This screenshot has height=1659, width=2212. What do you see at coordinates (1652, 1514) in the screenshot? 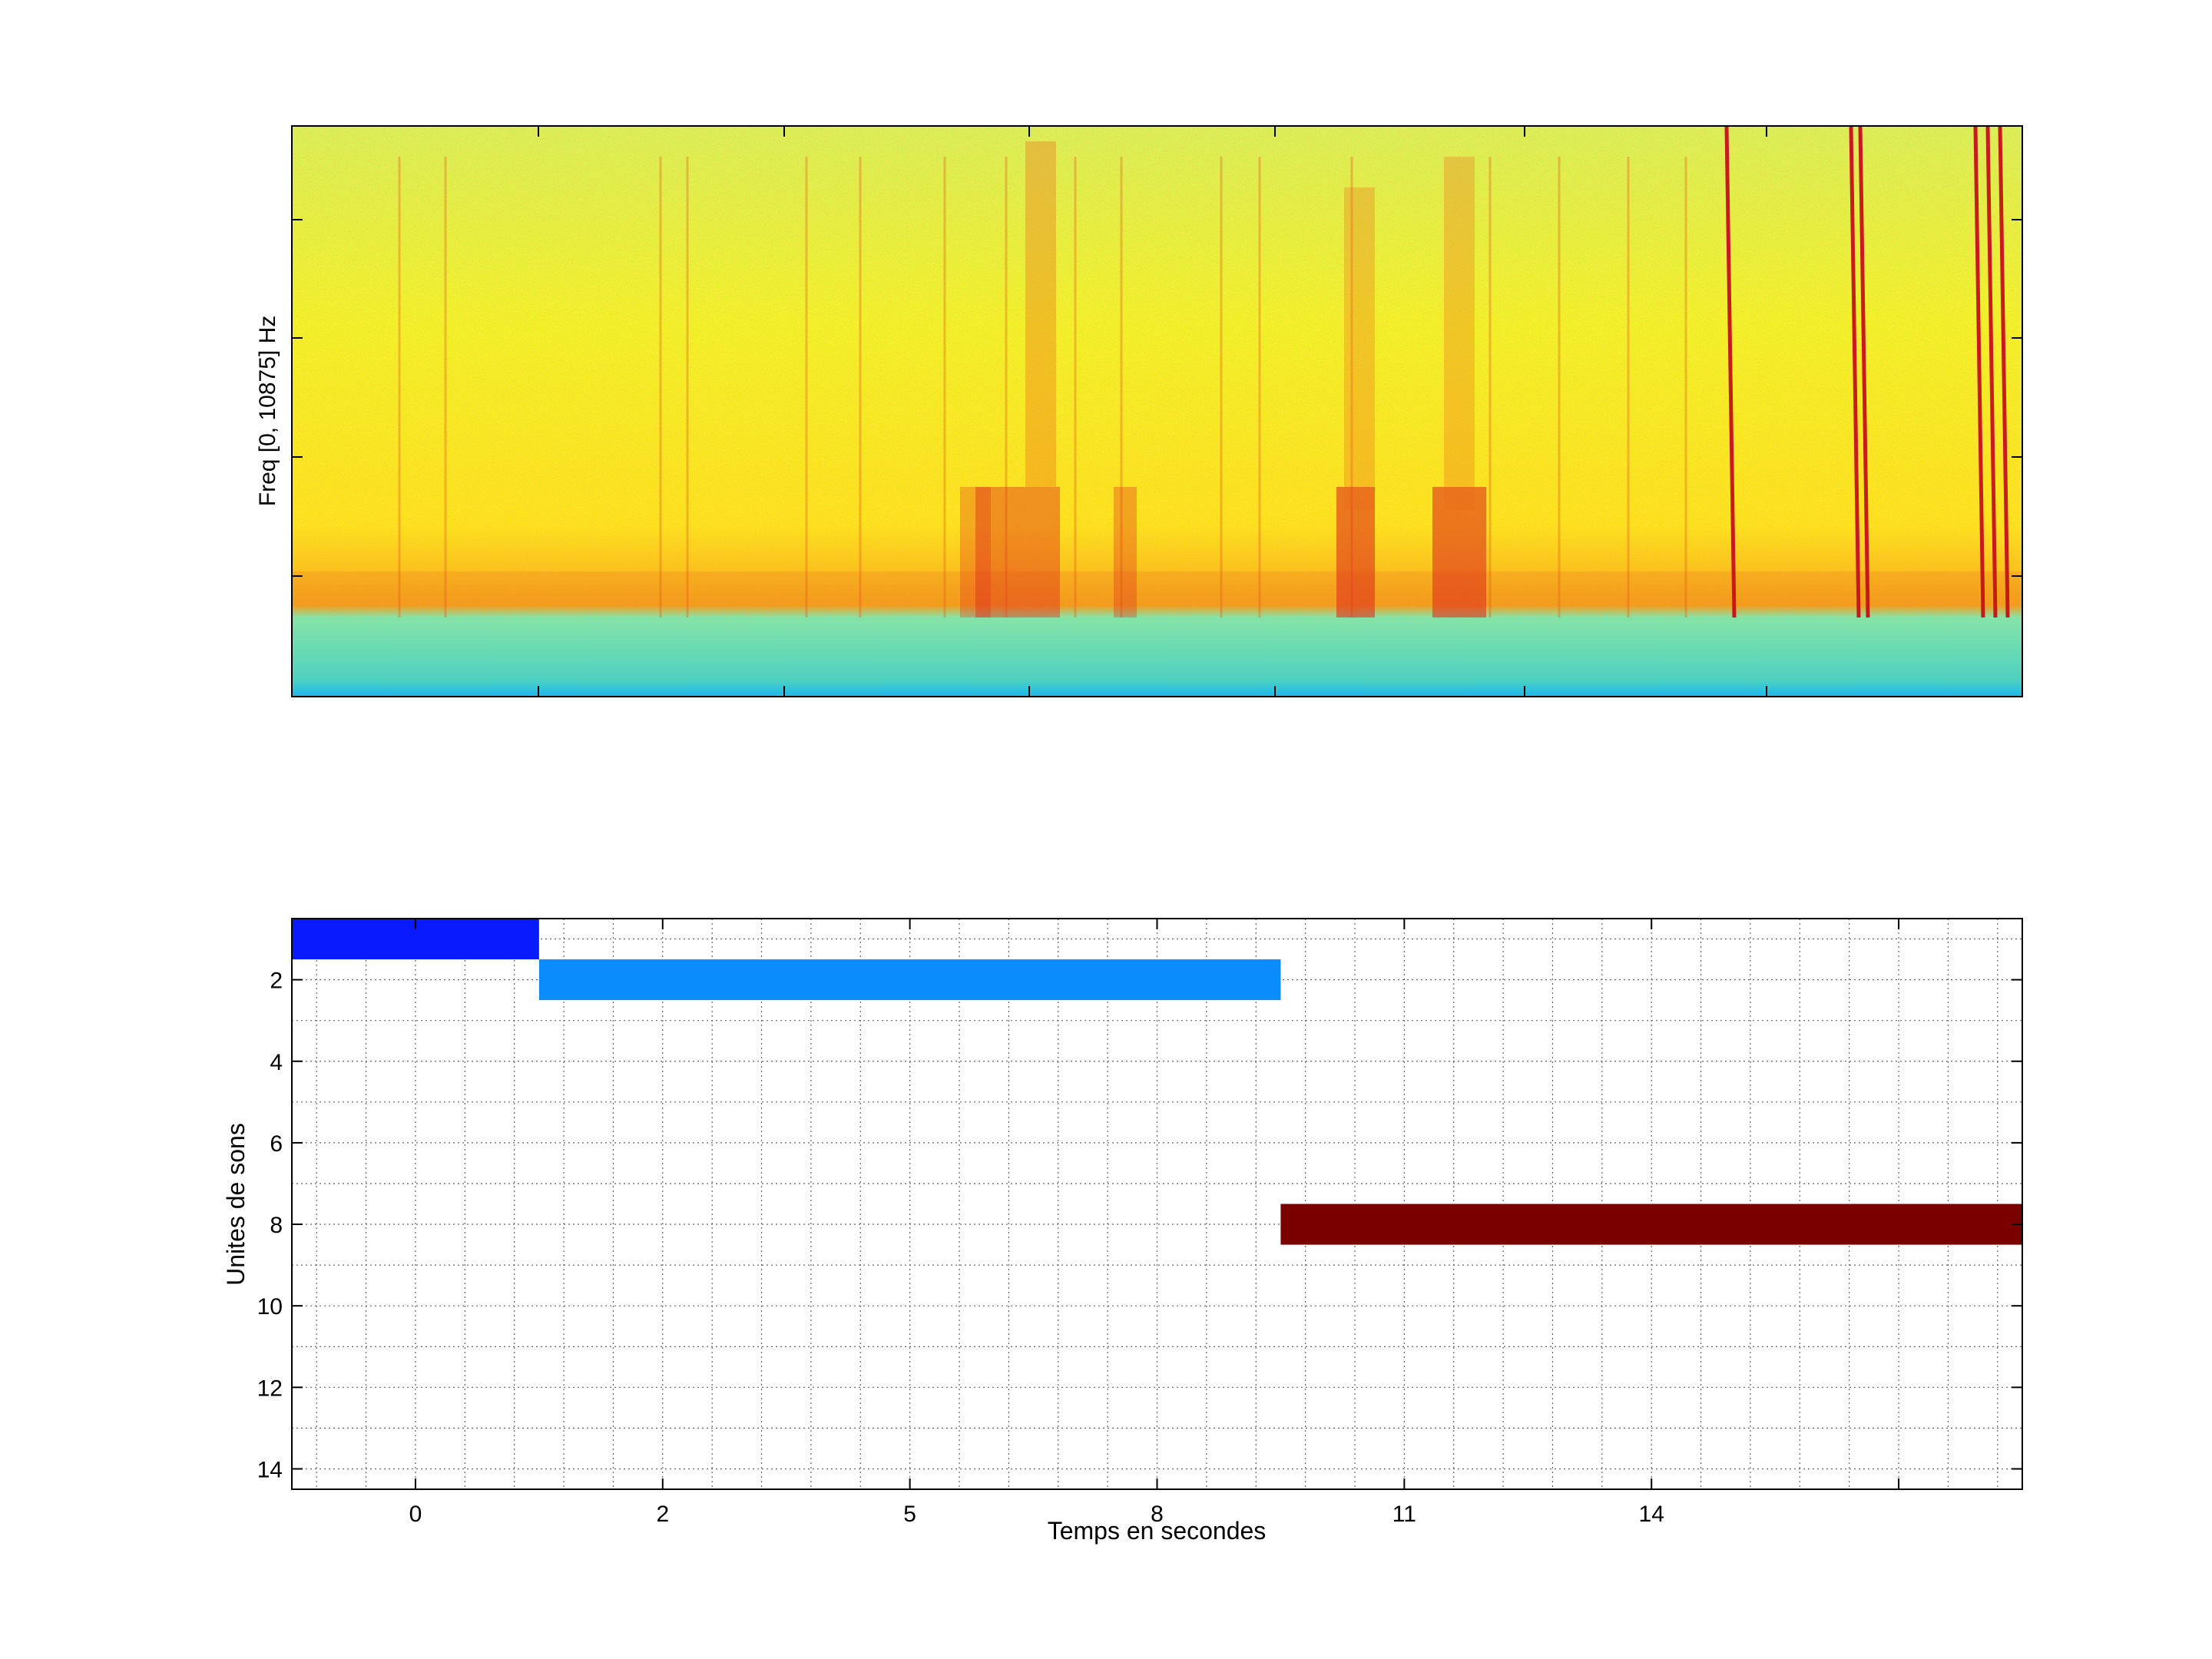
I see `units-xtick-label: 14` at bounding box center [1652, 1514].